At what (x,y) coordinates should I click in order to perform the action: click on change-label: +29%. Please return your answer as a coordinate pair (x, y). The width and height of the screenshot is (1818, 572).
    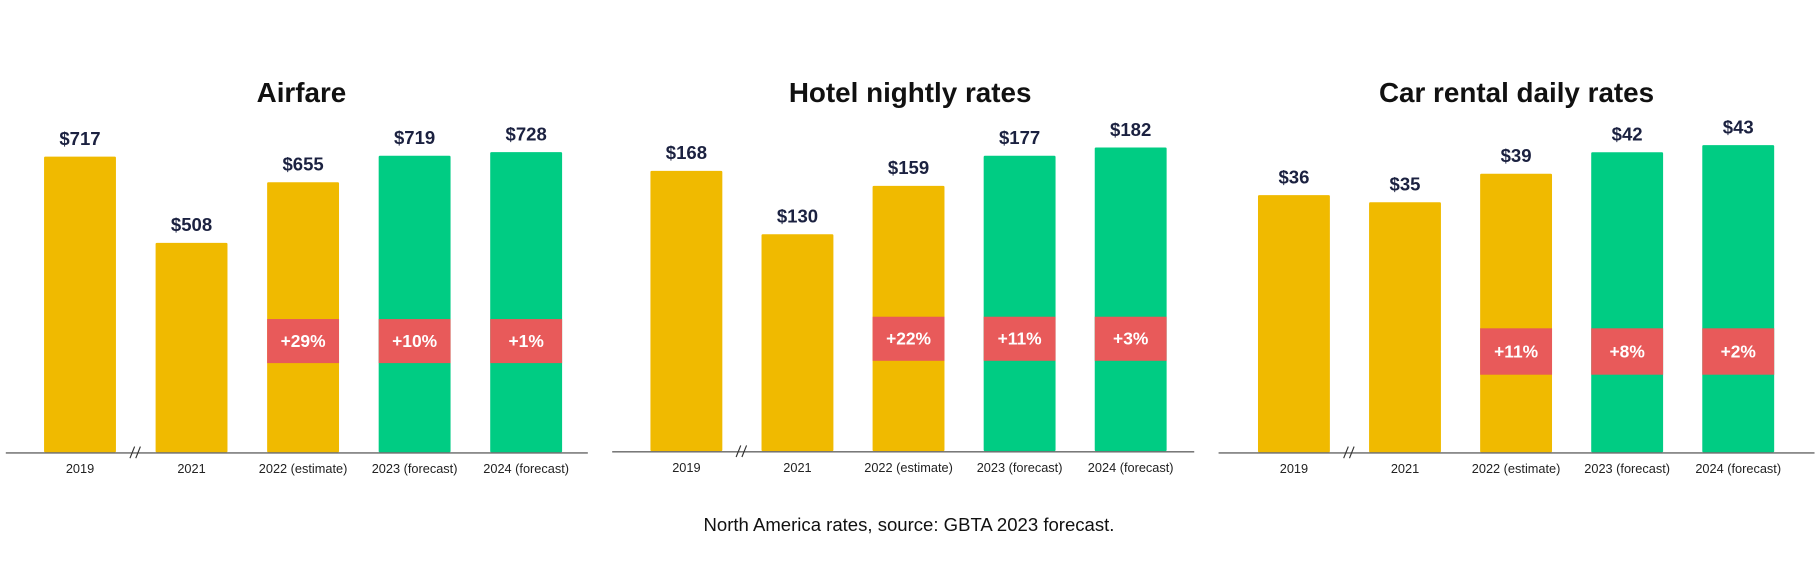
    Looking at the image, I should click on (303, 341).